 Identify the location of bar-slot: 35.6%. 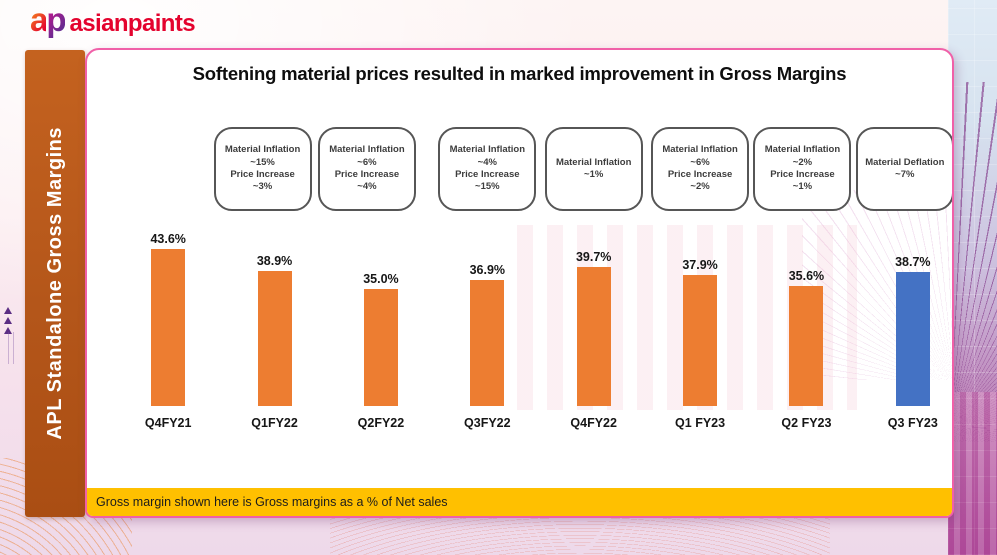
(806, 308).